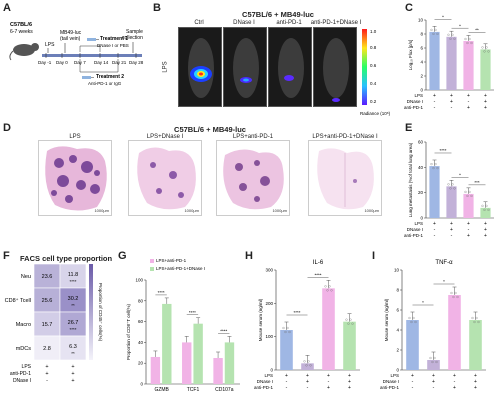  What do you see at coordinates (66, 258) in the screenshot?
I see `panel-f-title: FACS cell type proportion` at bounding box center [66, 258].